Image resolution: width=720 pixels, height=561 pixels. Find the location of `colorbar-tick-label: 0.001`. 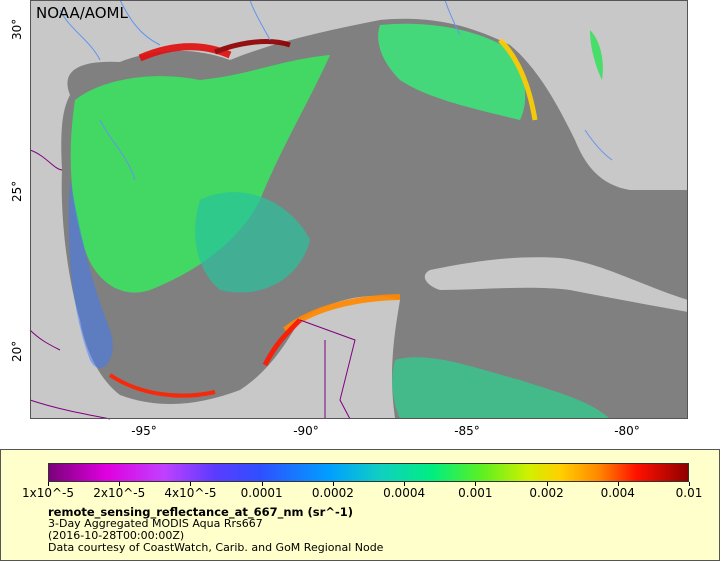

colorbar-tick-label: 0.001 is located at coordinates (475, 493).